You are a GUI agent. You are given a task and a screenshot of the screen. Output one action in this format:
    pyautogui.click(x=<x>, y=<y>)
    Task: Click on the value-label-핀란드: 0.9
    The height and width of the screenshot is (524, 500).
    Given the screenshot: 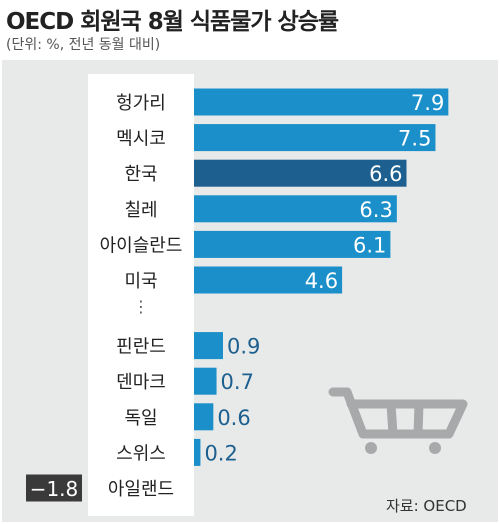 What is the action you would take?
    pyautogui.click(x=243, y=347)
    